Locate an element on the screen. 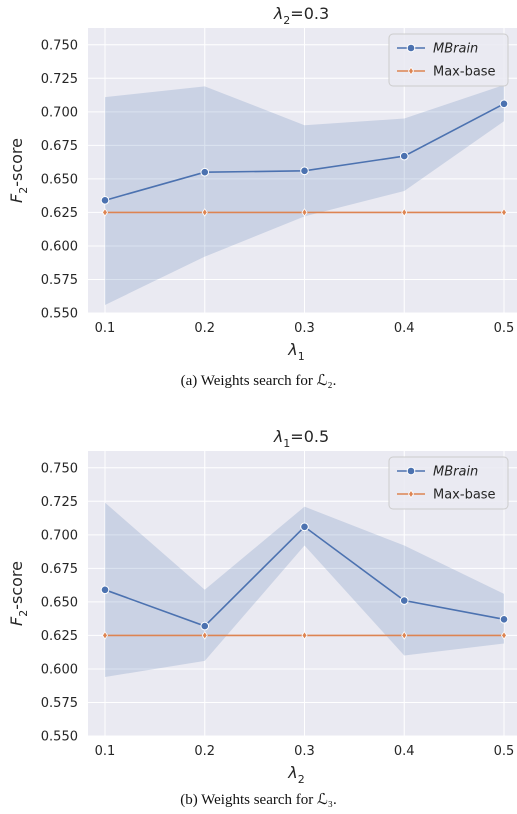 This screenshot has height=814, width=517. x-axis-label: λ2 is located at coordinates (295, 774).